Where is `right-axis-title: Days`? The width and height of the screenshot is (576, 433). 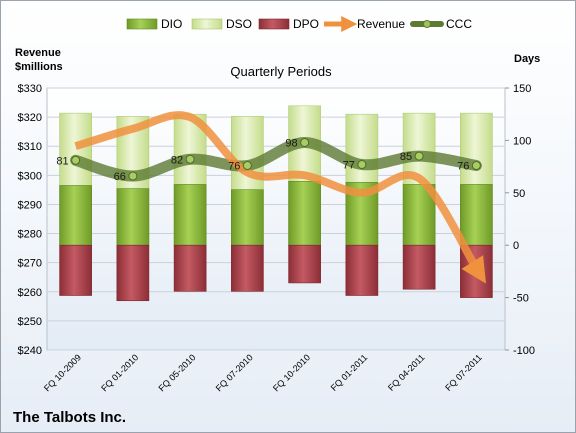 right-axis-title: Days is located at coordinates (527, 59).